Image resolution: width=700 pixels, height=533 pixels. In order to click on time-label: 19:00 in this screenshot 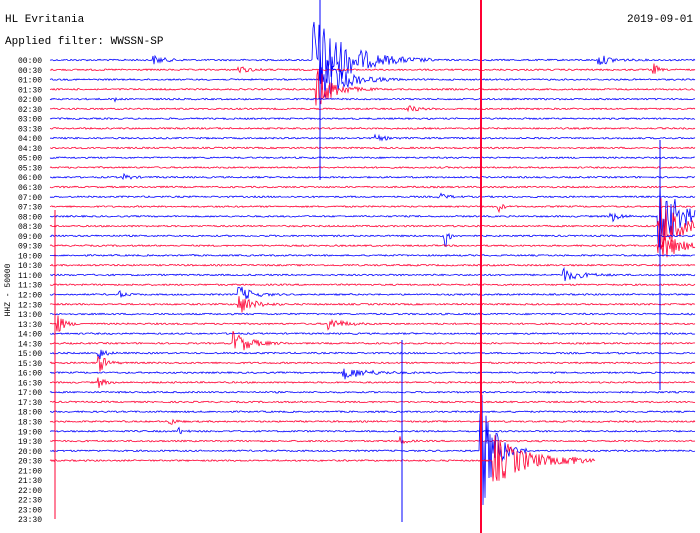, I will do `click(30, 432)`.